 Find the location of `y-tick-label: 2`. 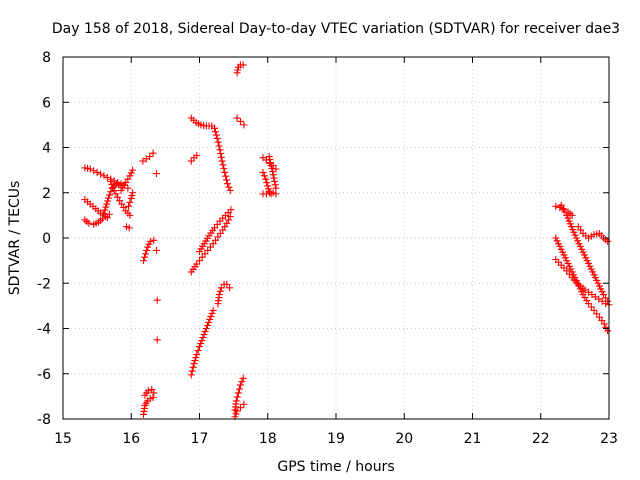

y-tick-label: 2 is located at coordinates (46, 194).